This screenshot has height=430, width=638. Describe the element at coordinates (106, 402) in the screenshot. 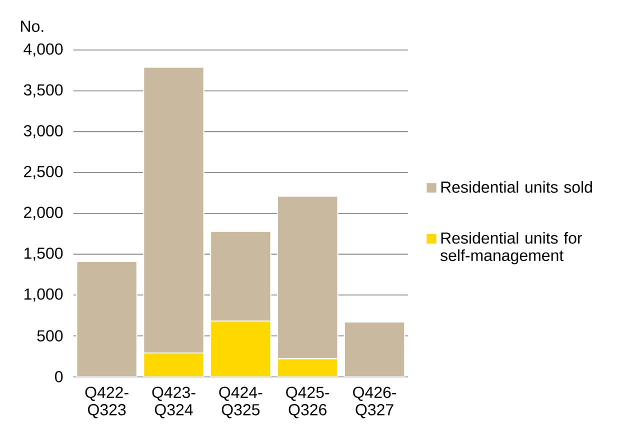

I see `x-tick-label: Q422-Q323` at that location.